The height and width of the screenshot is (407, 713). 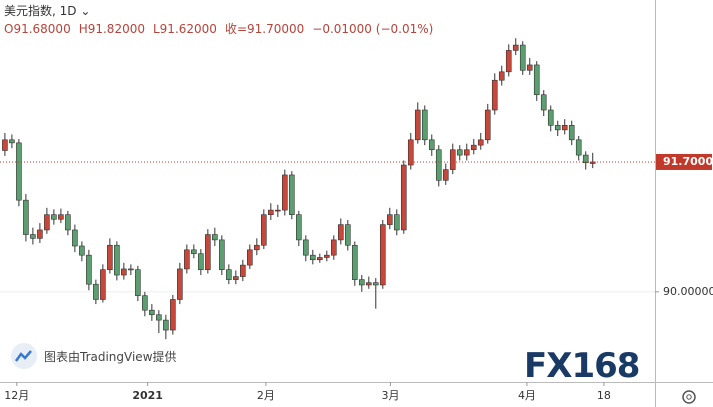 What do you see at coordinates (184, 29) in the screenshot?
I see `ohlc-value: L91.62000` at bounding box center [184, 29].